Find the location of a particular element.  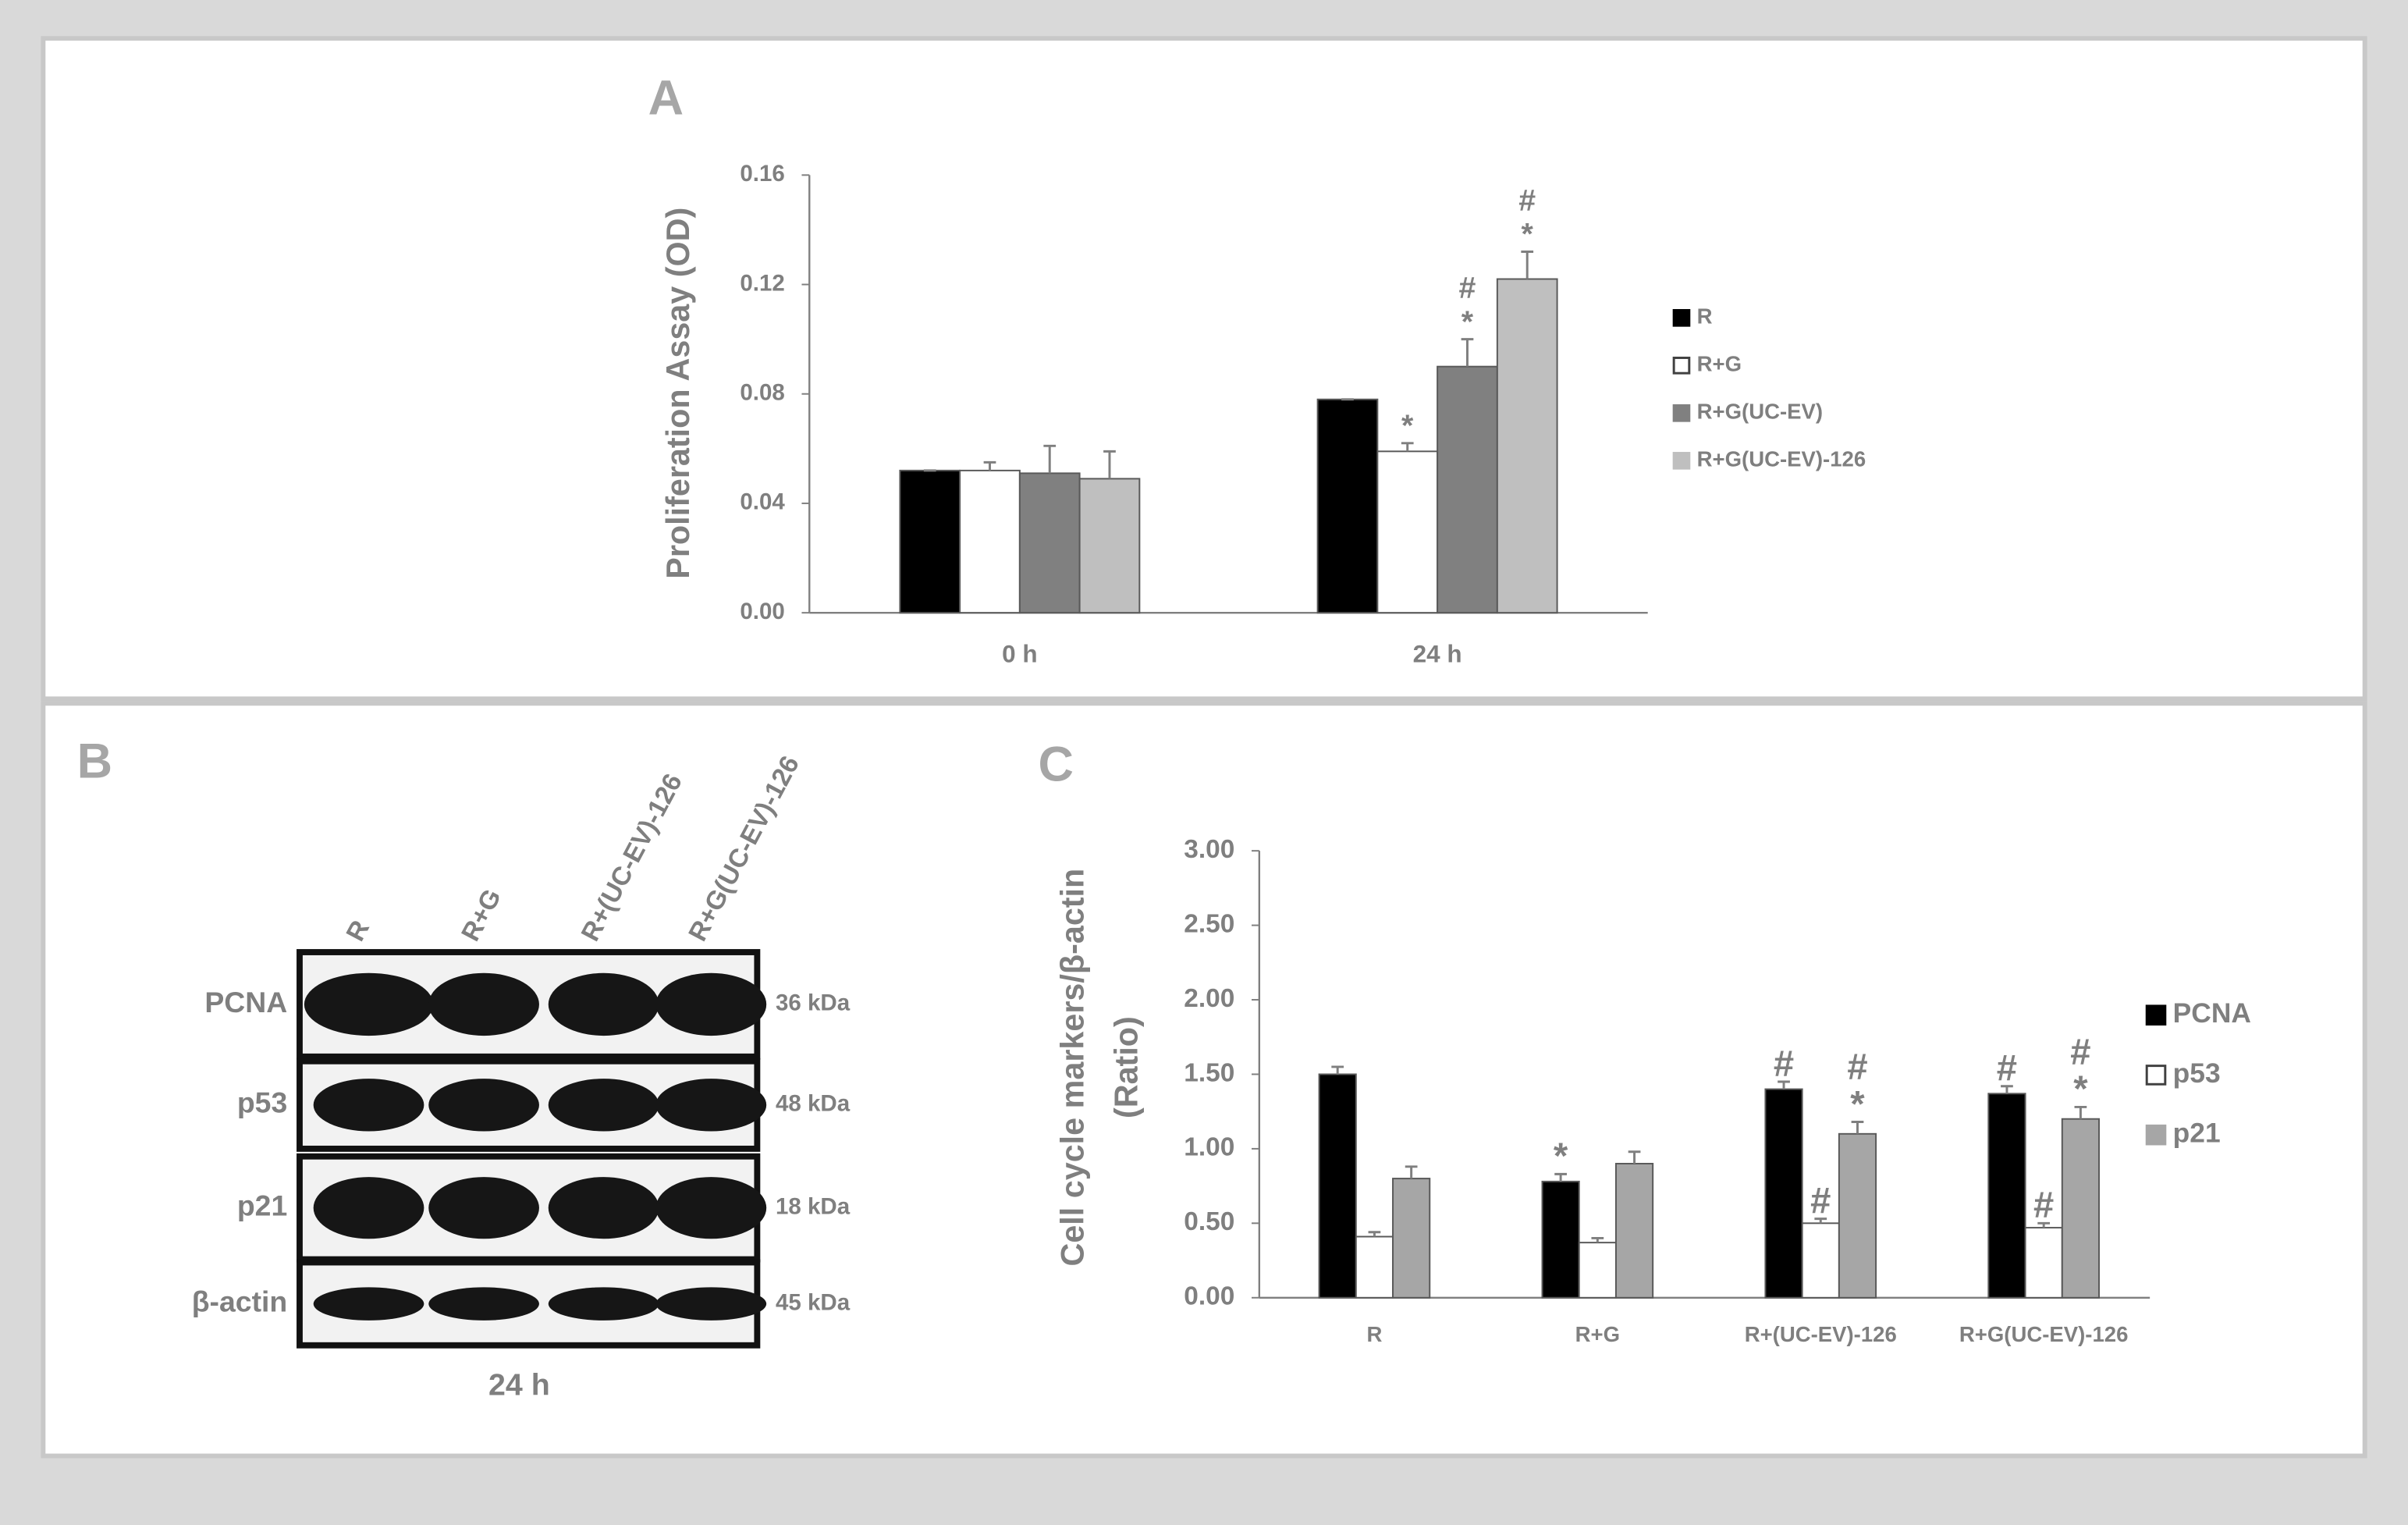

size-label: 45 kDa is located at coordinates (813, 1302).